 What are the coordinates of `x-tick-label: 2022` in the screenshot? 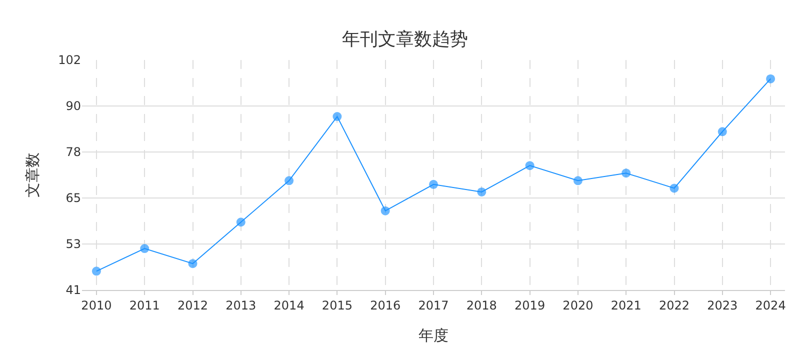 It's located at (674, 305).